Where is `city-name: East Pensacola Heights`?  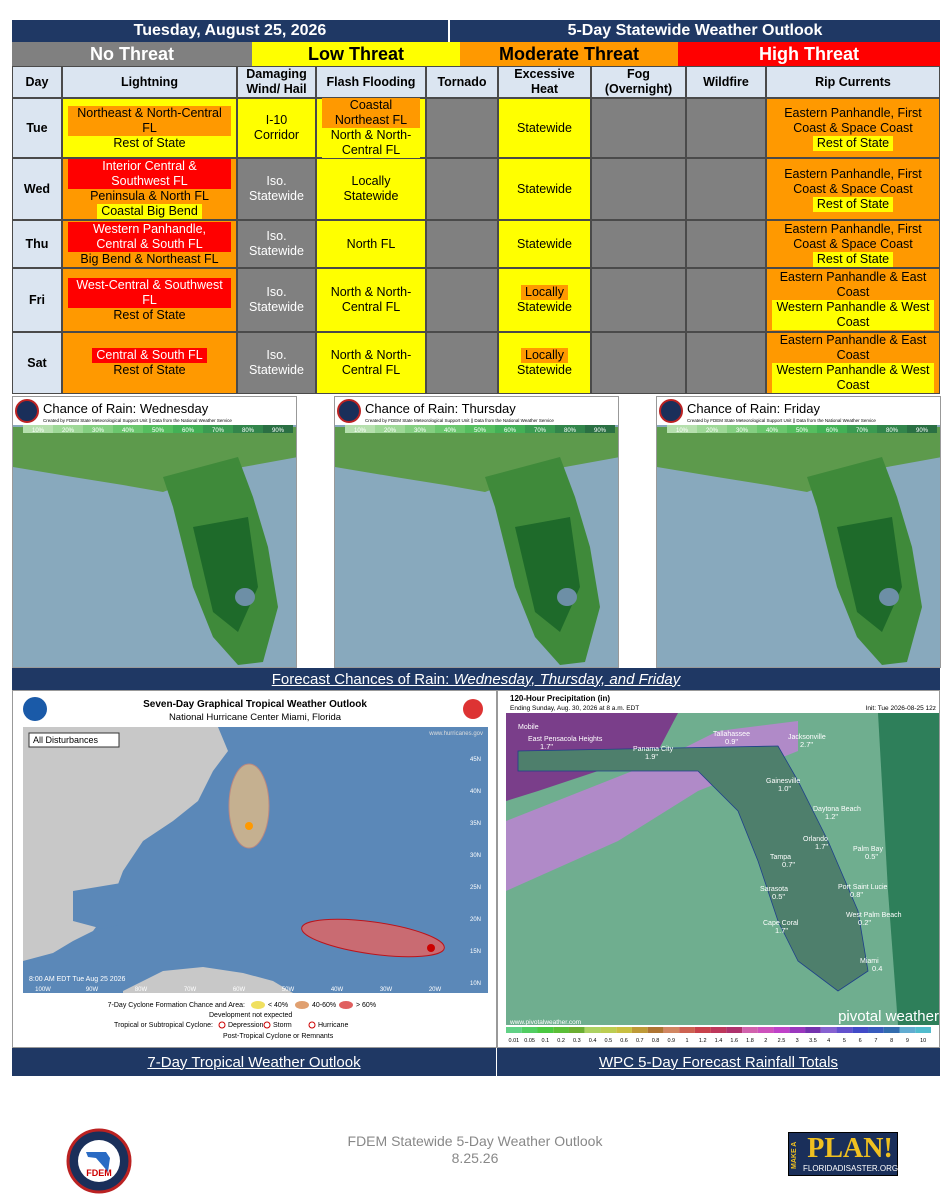 city-name: East Pensacola Heights is located at coordinates (565, 739).